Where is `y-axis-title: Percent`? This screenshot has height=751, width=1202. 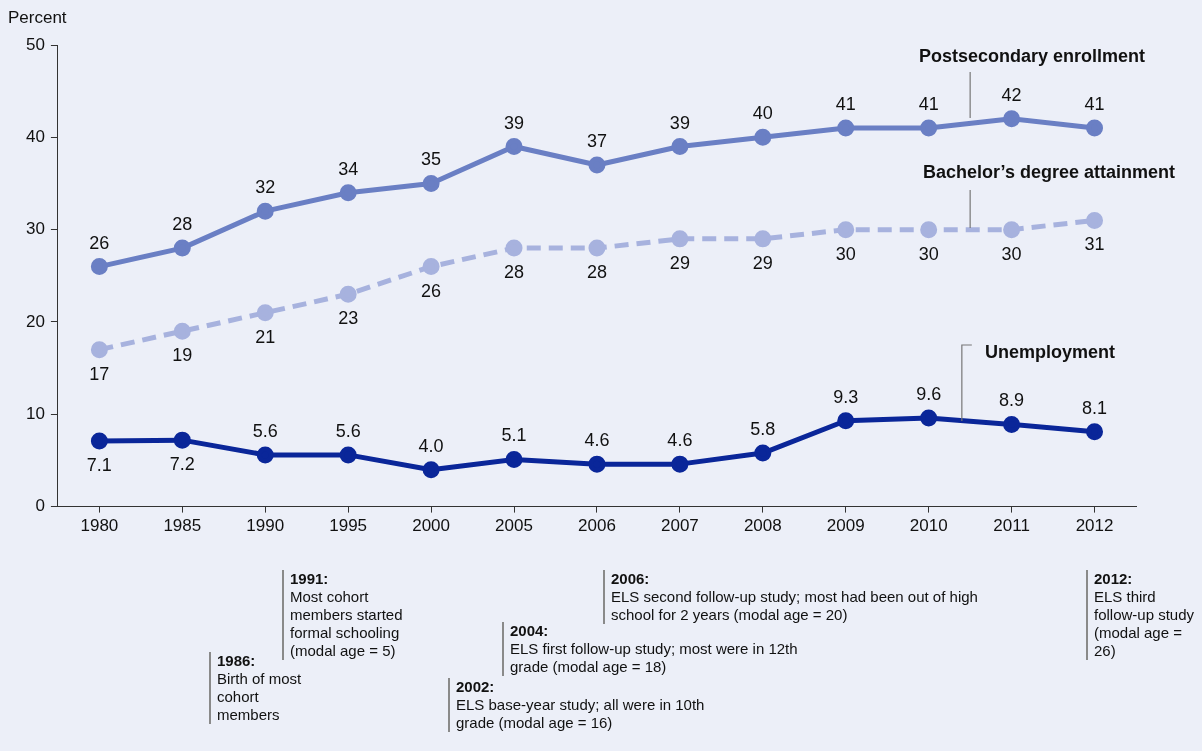 y-axis-title: Percent is located at coordinates (37, 17).